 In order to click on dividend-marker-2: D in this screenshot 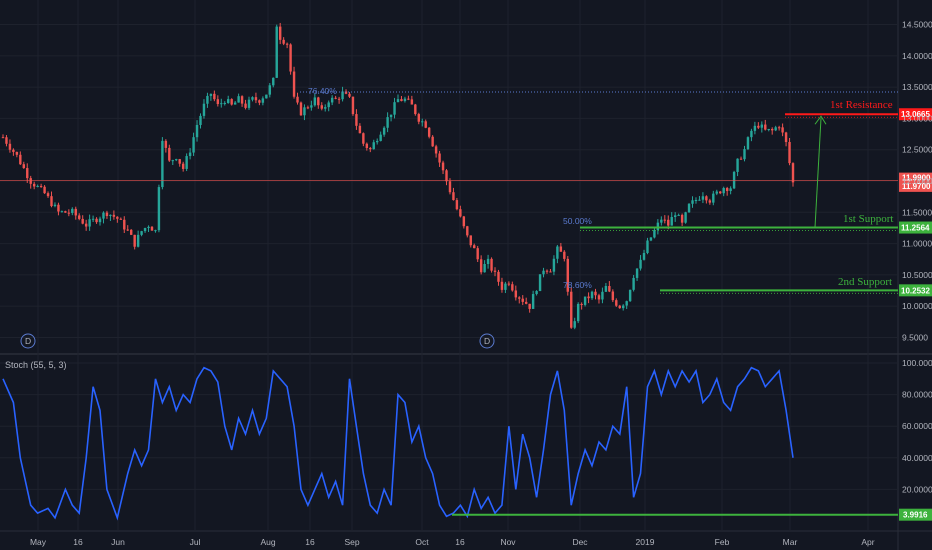, I will do `click(487, 341)`.